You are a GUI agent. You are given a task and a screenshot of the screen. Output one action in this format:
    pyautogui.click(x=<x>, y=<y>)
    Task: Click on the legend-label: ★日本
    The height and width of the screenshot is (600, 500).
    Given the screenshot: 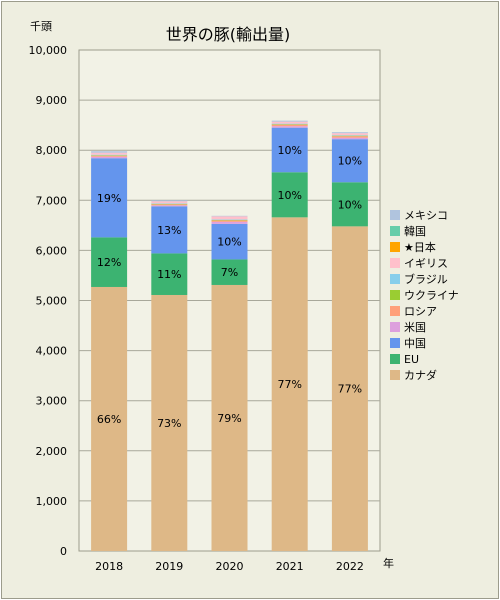 What is the action you would take?
    pyautogui.click(x=420, y=247)
    